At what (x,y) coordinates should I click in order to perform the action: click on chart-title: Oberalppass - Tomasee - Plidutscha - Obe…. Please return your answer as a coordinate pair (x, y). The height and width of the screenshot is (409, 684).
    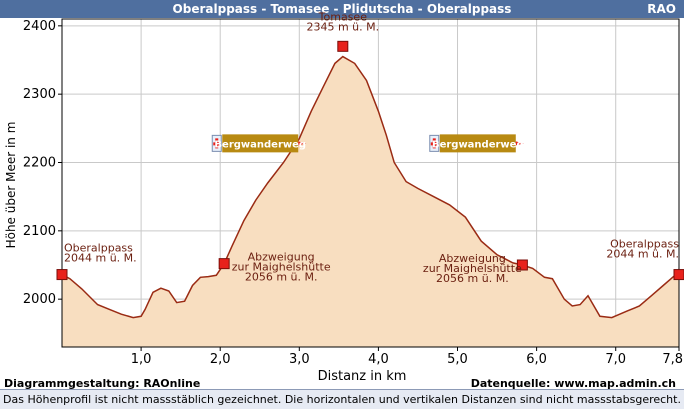
    Looking at the image, I should click on (342, 9).